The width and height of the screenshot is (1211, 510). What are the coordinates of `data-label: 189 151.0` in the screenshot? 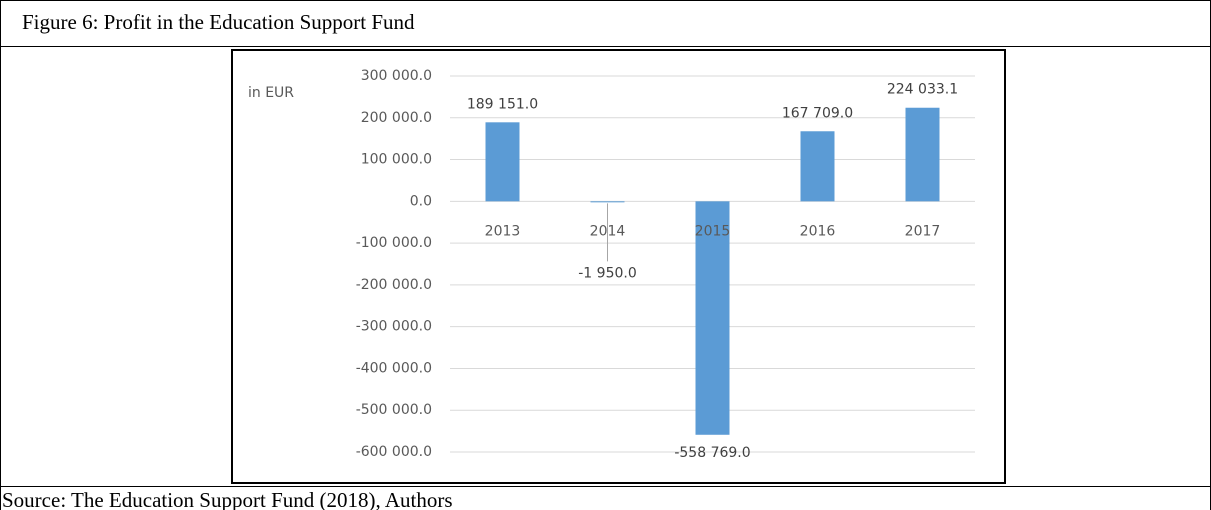 It's located at (502, 104).